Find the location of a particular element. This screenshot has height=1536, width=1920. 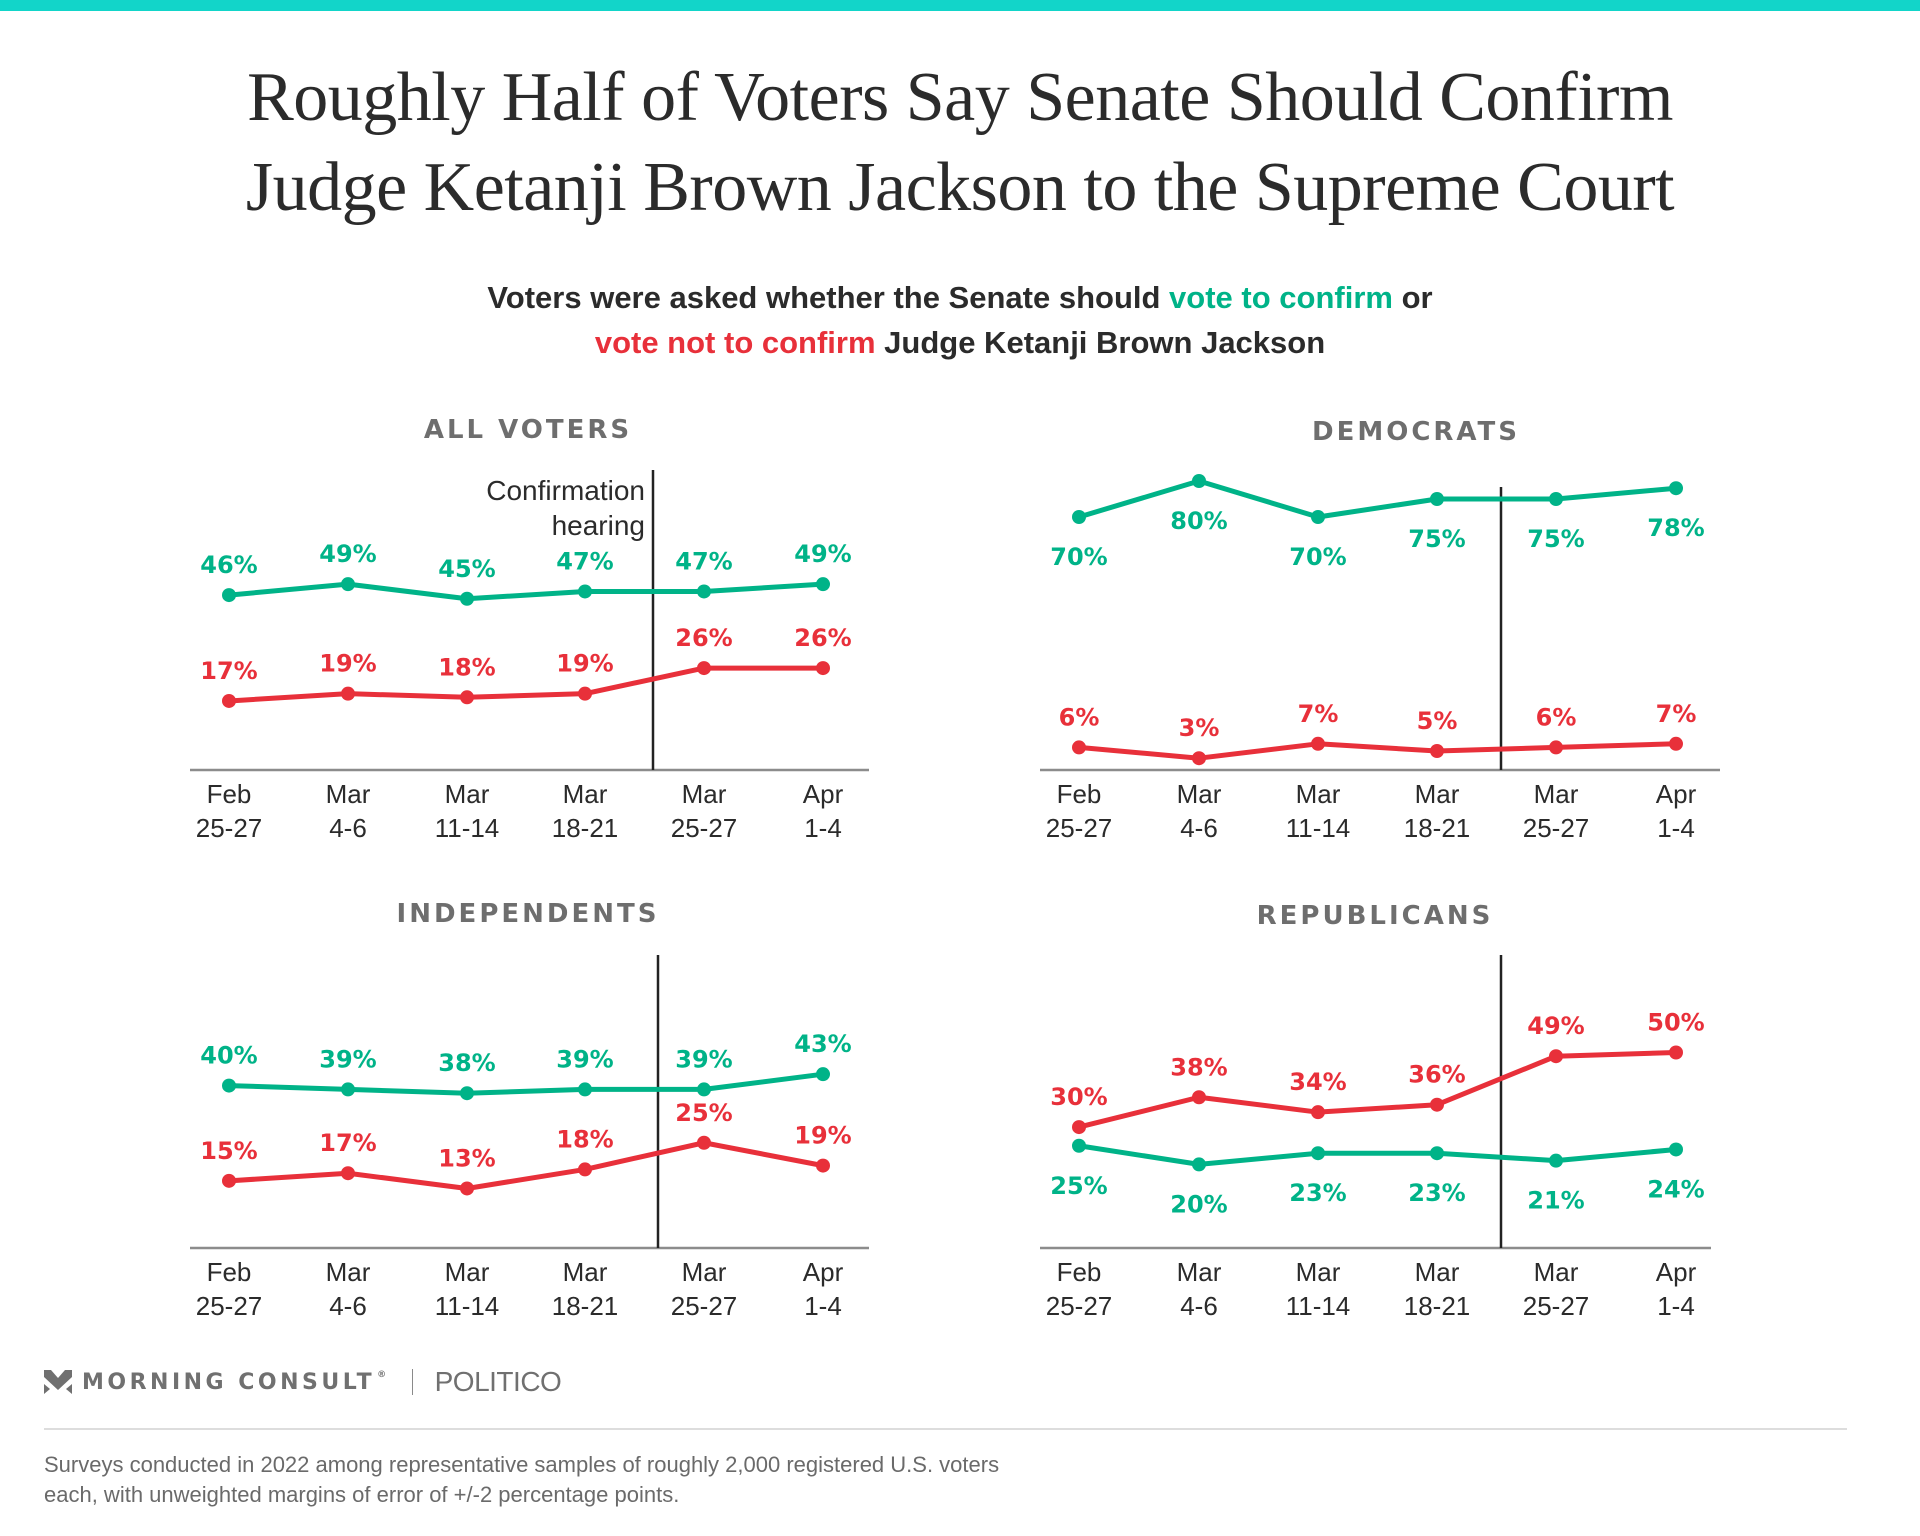

data-label-vote-not-to-confirm: 17% is located at coordinates (228, 671).